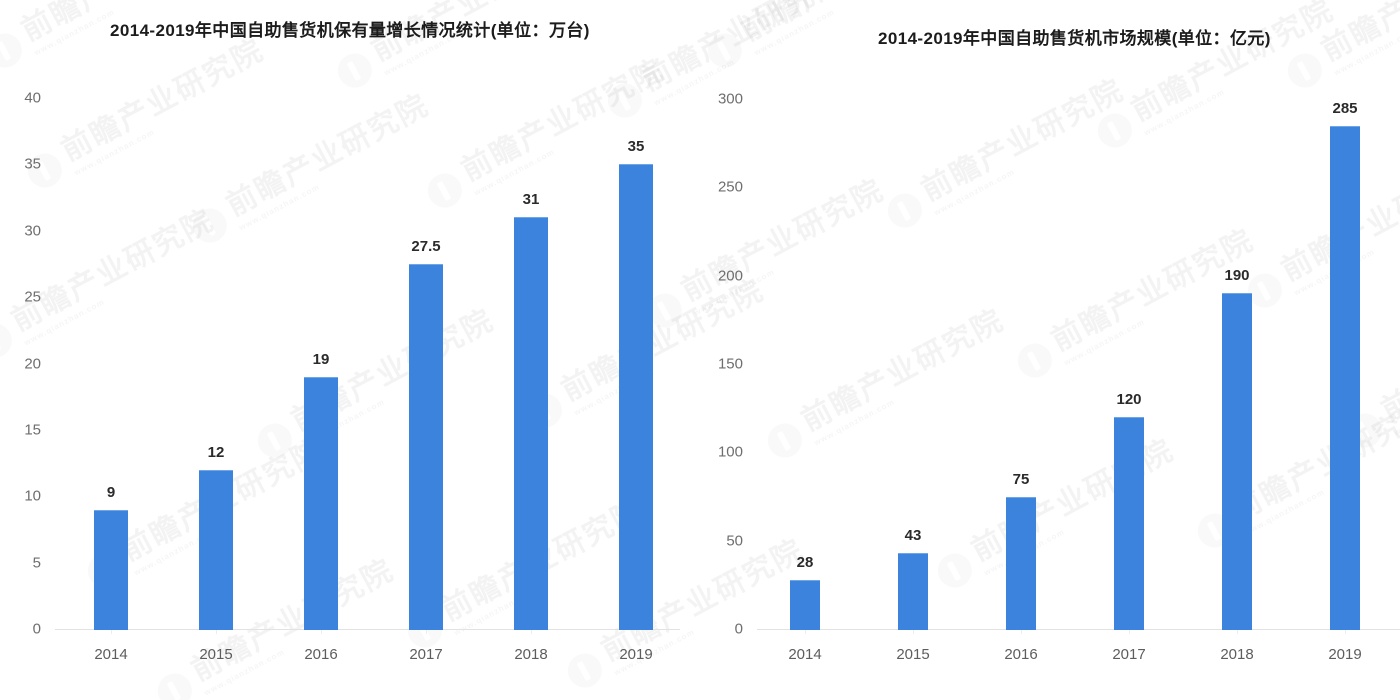  Describe the element at coordinates (32, 430) in the screenshot. I see `y-axis-tick-label: 15` at that location.